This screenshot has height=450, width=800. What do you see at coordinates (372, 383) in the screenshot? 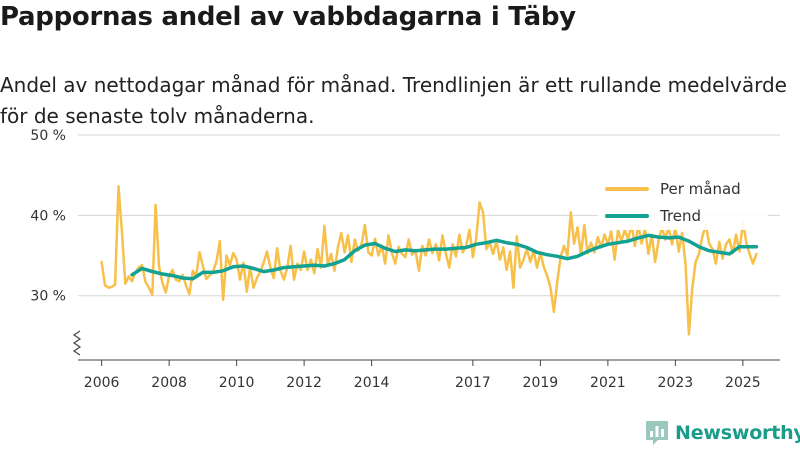
I see `x-tick-label: 2014` at bounding box center [372, 383].